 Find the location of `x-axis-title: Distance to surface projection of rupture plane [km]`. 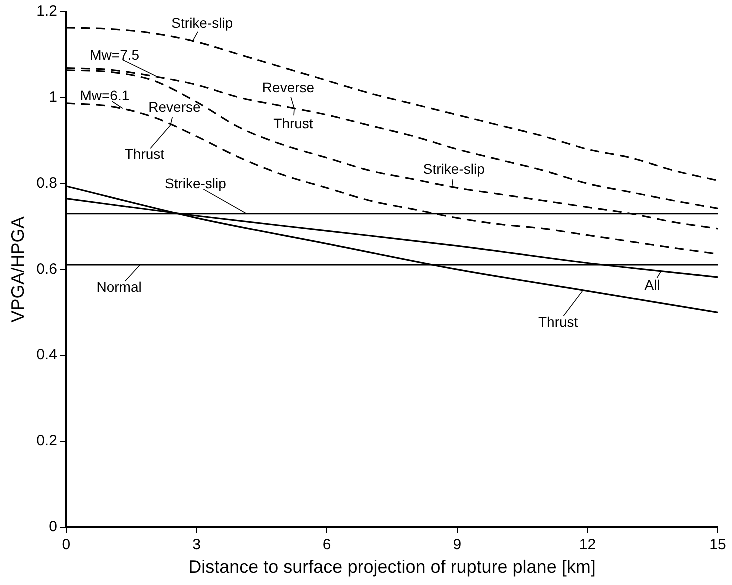

x-axis-title: Distance to surface projection of rupture plane [km] is located at coordinates (392, 567).